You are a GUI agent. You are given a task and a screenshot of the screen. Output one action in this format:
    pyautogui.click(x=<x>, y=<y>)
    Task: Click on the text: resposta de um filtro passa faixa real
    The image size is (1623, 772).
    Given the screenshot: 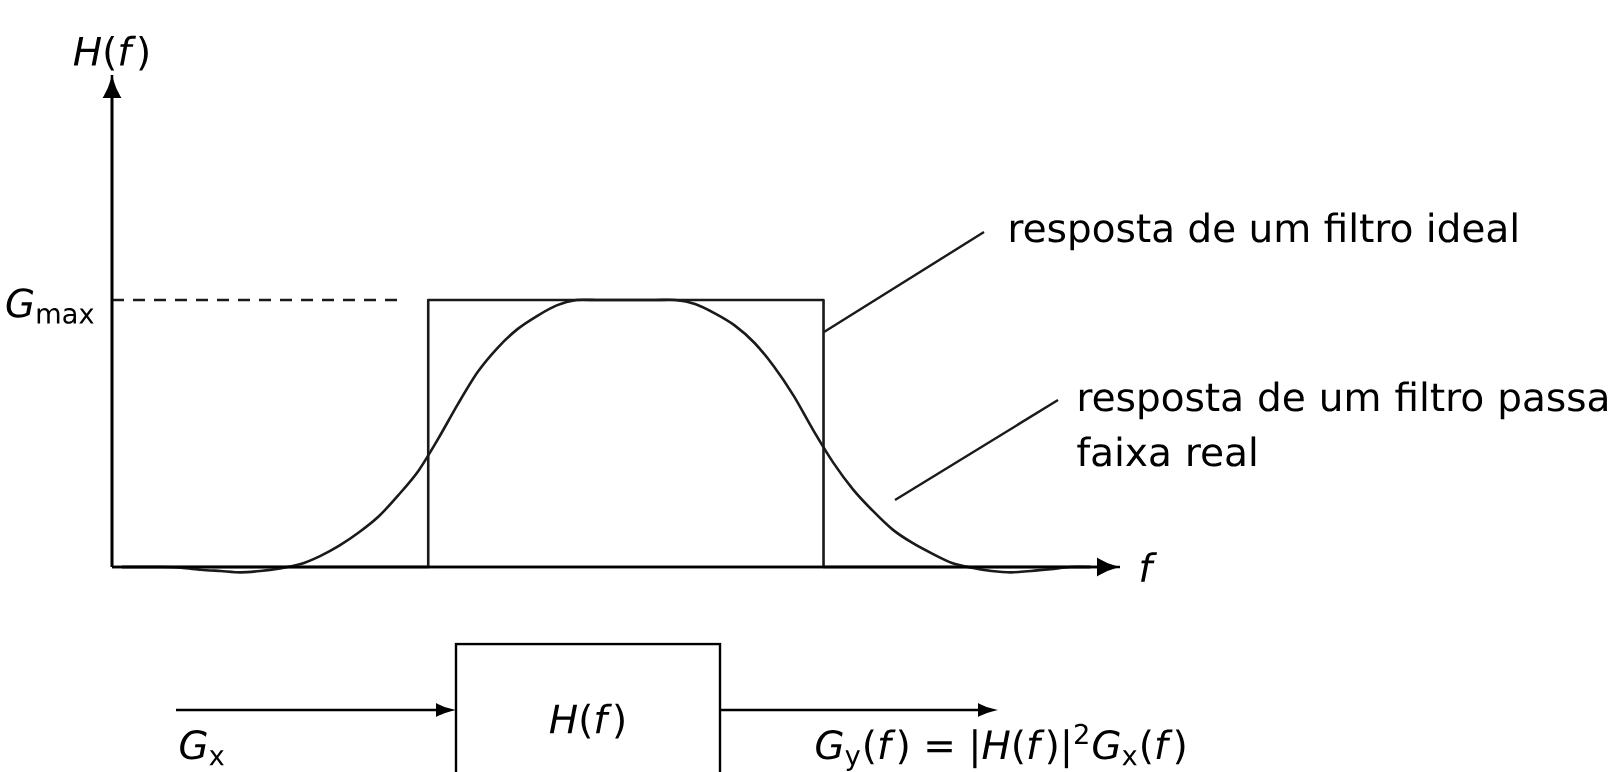 What is the action you would take?
    pyautogui.click(x=1342, y=424)
    